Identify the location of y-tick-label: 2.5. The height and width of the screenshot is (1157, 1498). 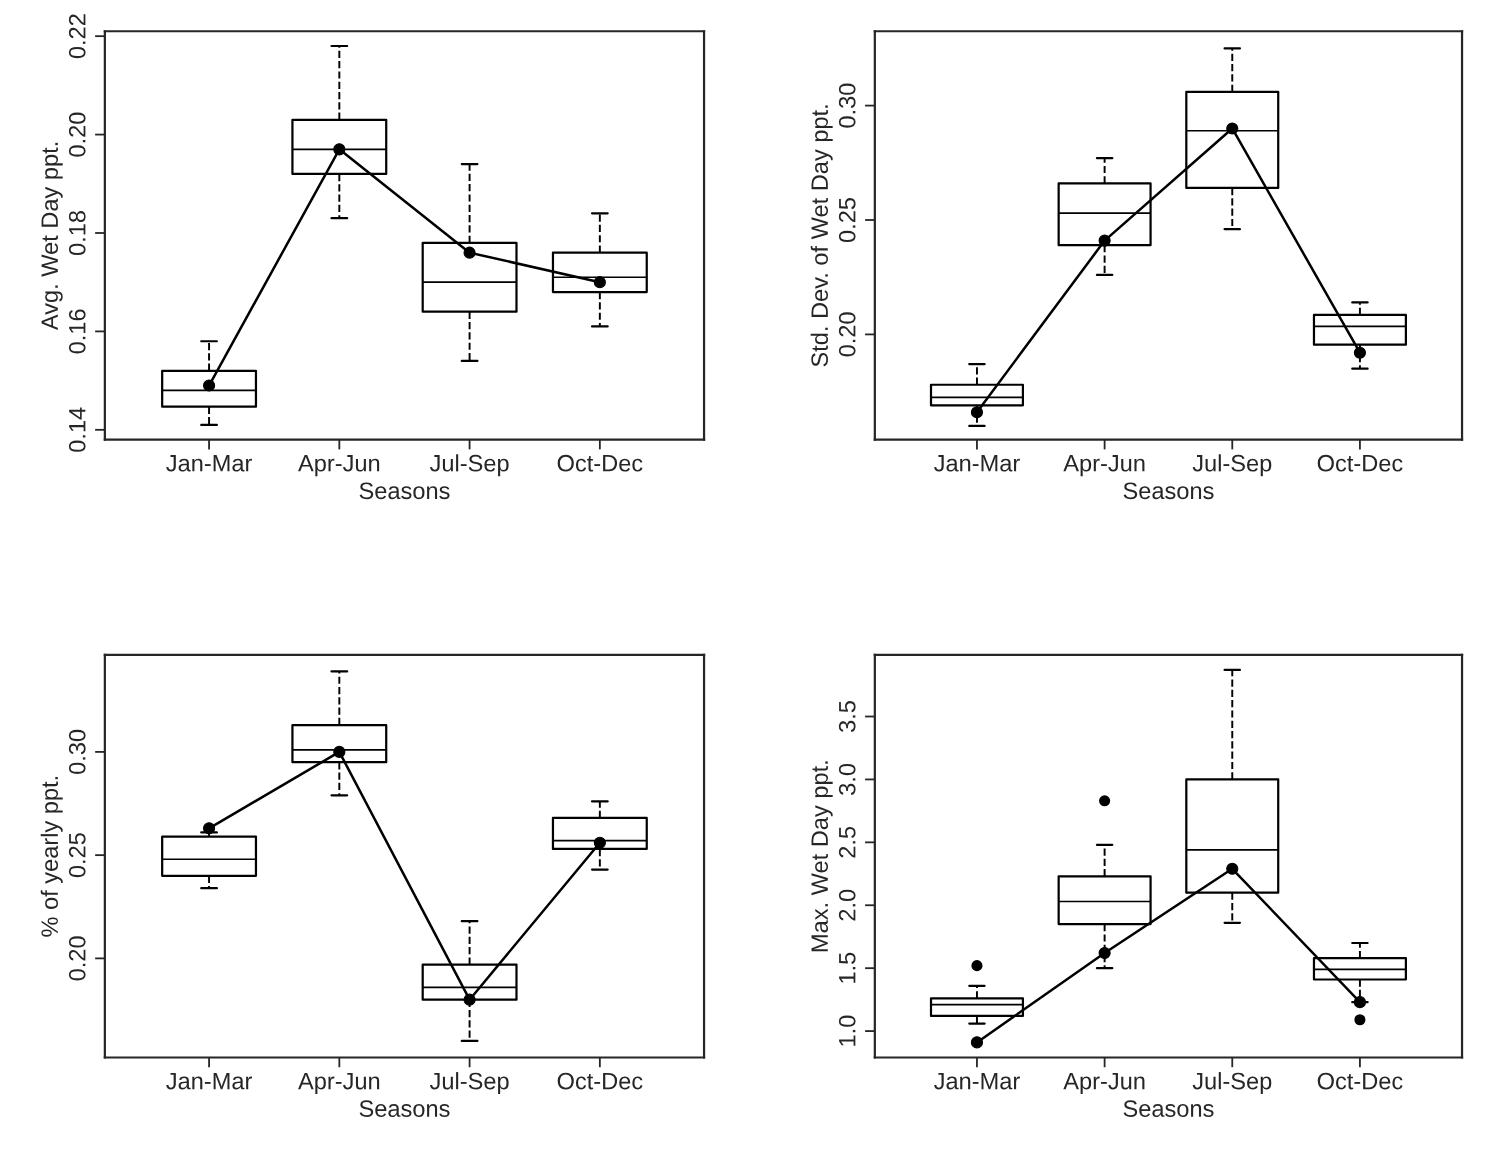
(847, 842).